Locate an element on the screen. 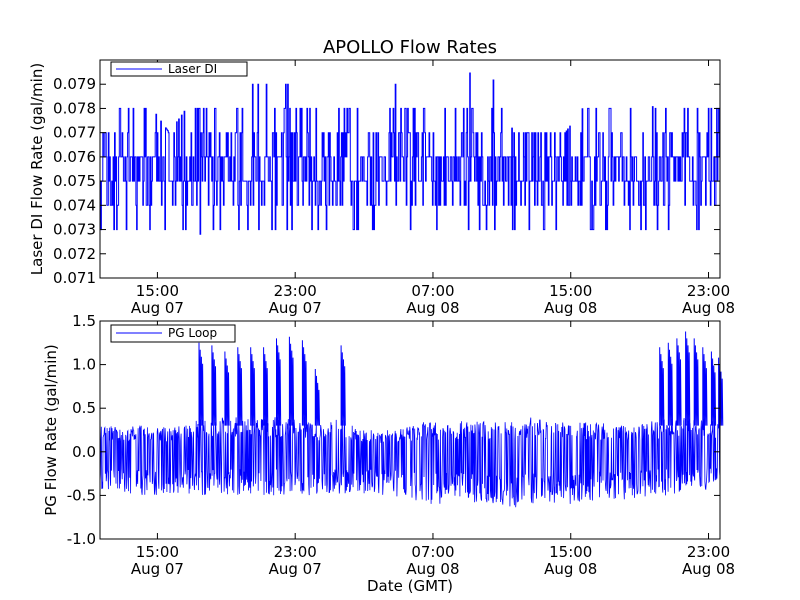  pg-loop-series-line is located at coordinates (410, 462).